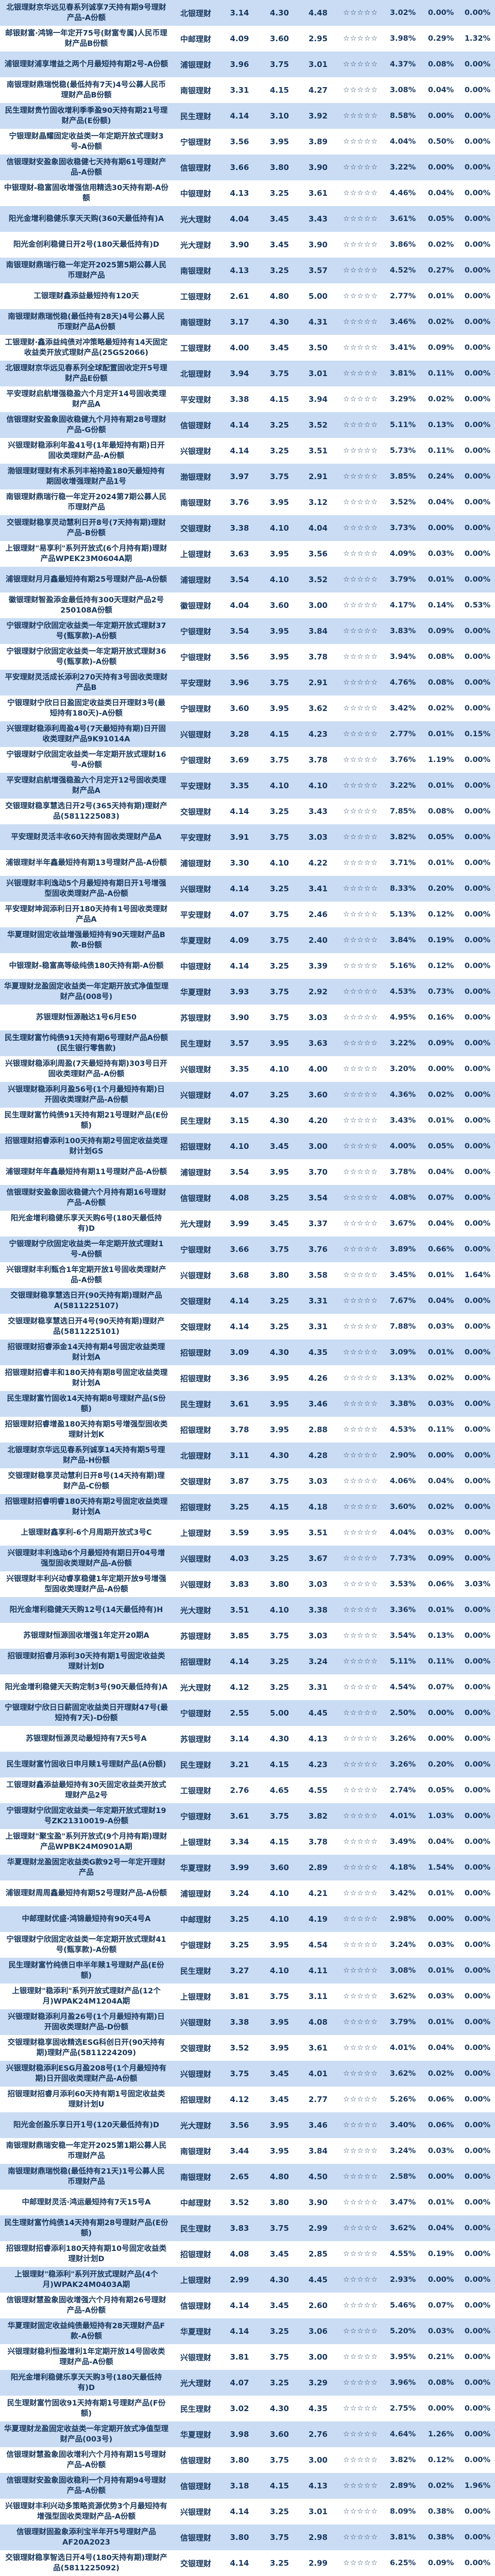 The width and height of the screenshot is (495, 2576). I want to click on product-name: 民生理财富竹纯债91天持有期6号理财产品A份额(民生银行零售款), so click(86, 1043).